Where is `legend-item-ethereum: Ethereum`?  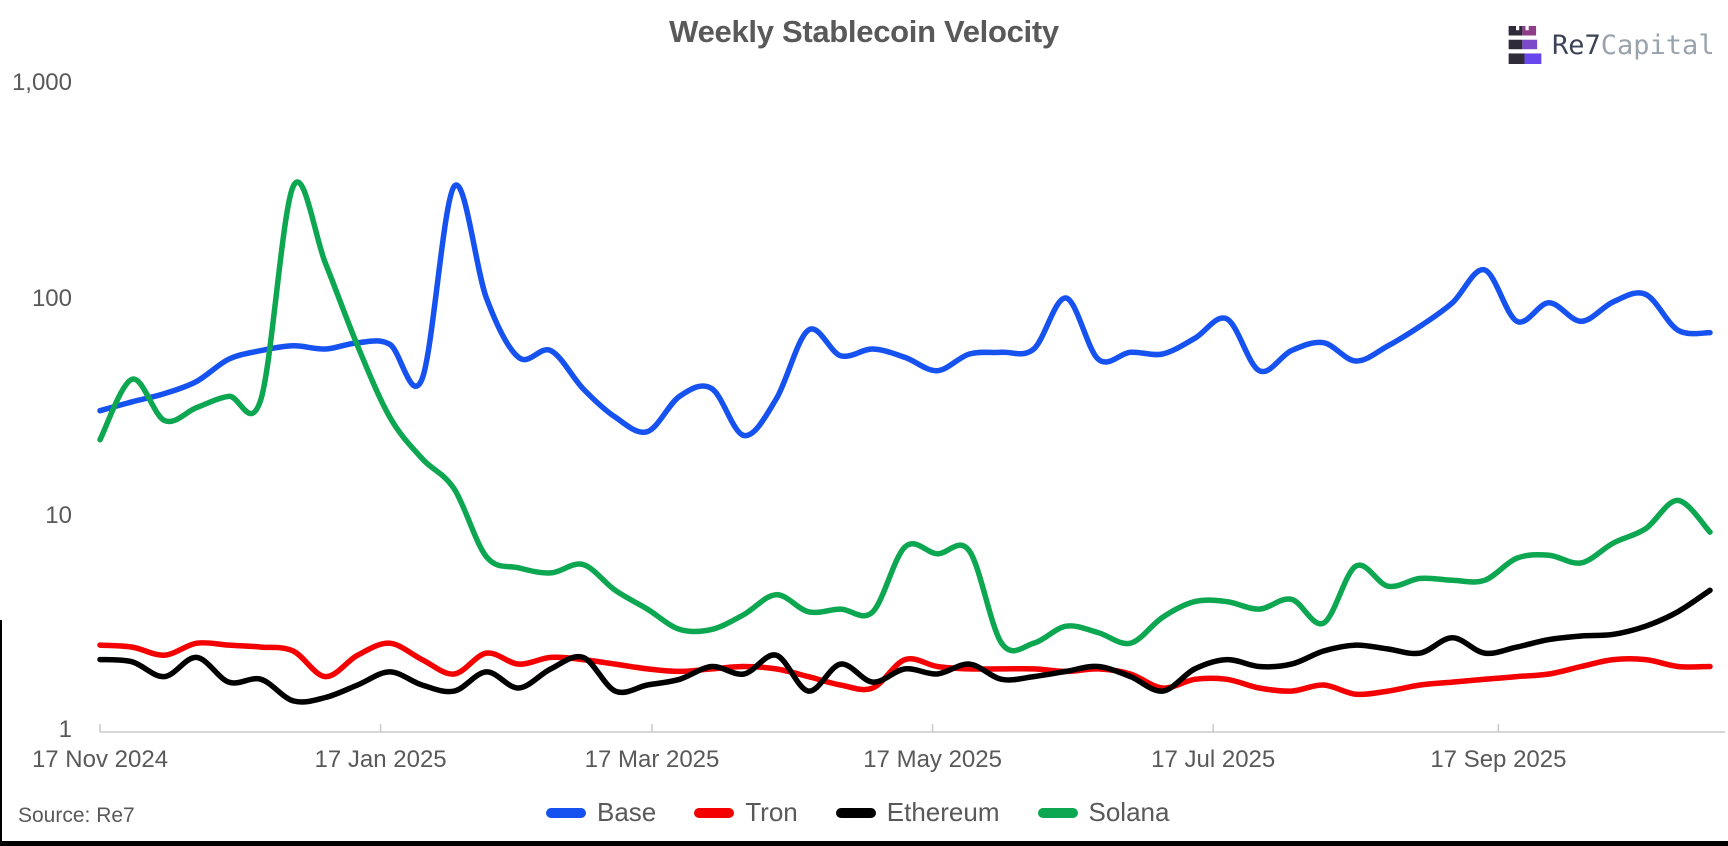
legend-item-ethereum: Ethereum is located at coordinates (917, 812).